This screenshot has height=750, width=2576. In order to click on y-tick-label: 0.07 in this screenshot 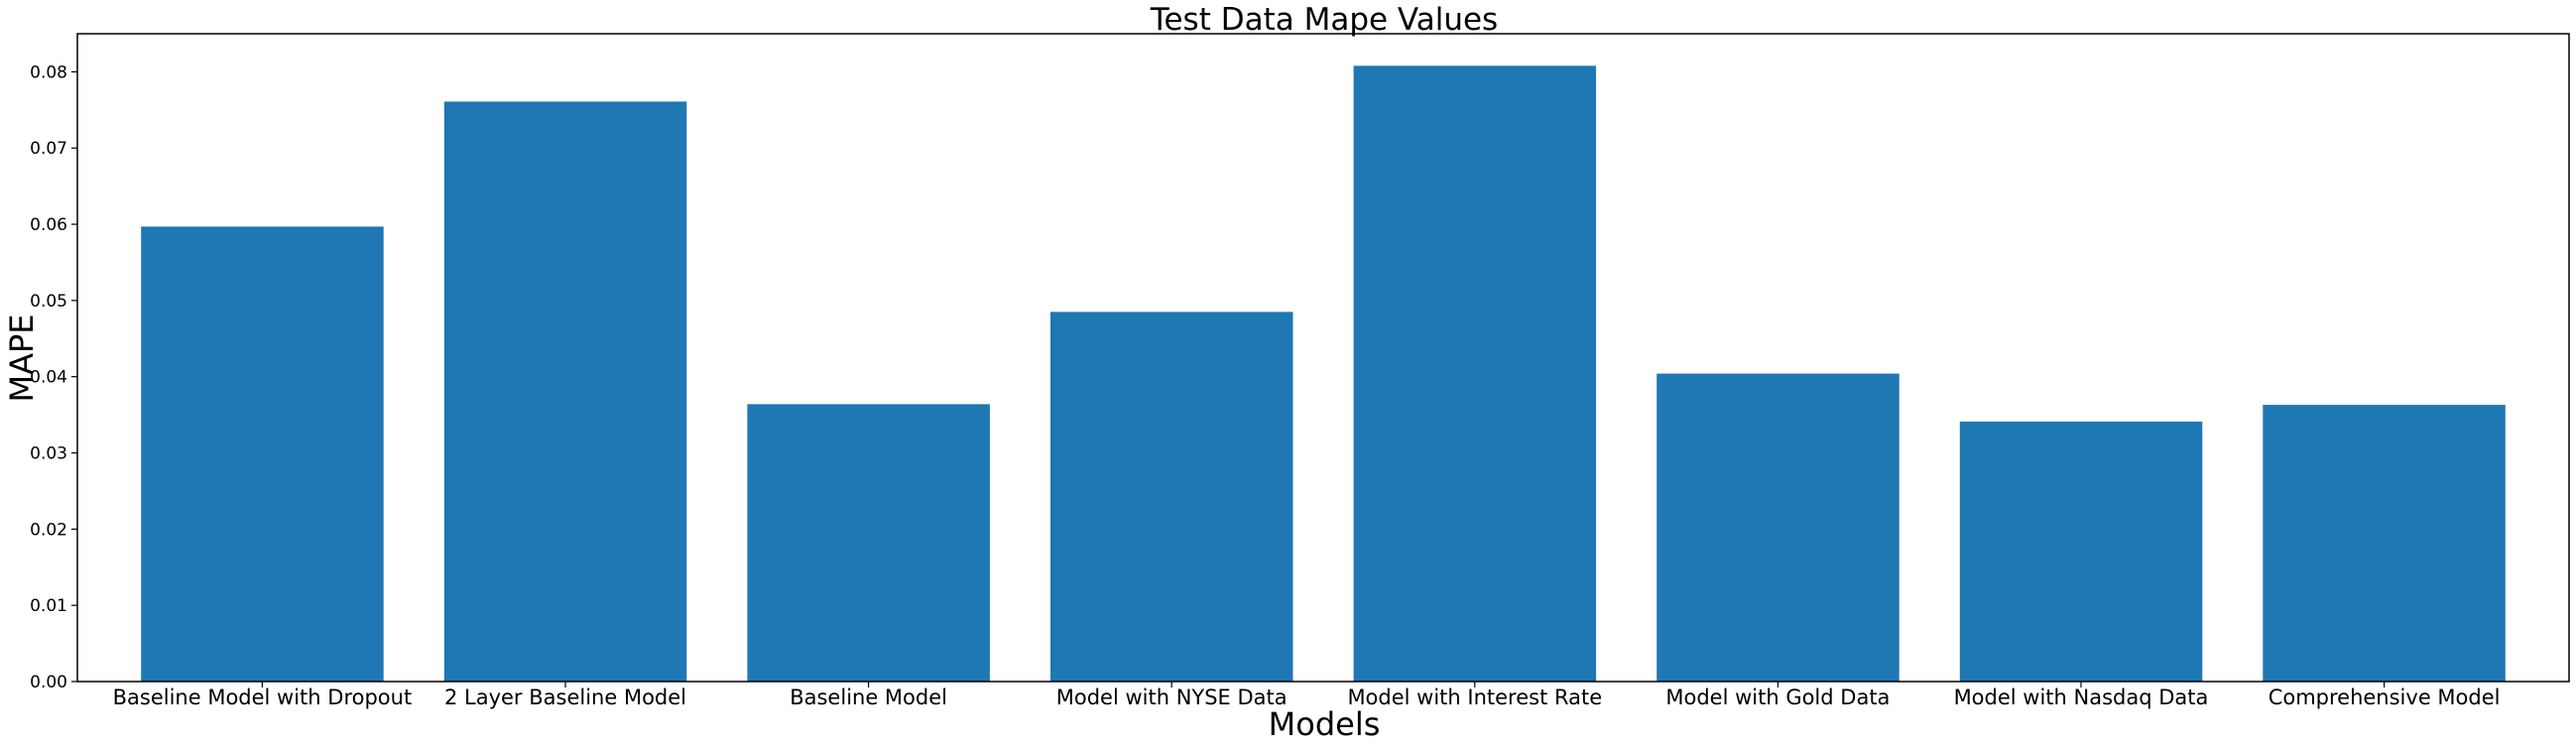, I will do `click(48, 149)`.